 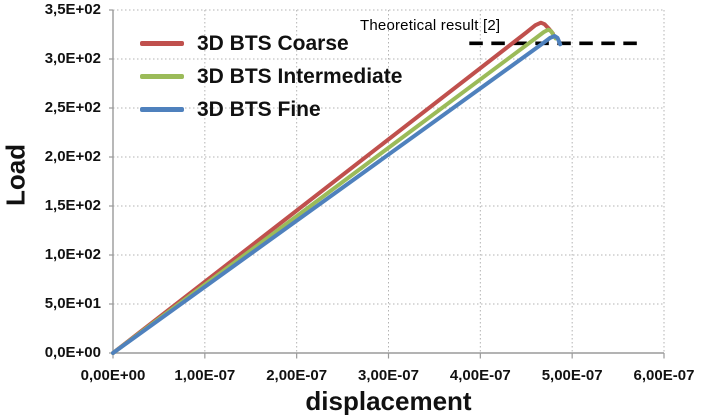 I want to click on legend-item-fine: 3D BTS Fine, so click(x=271, y=109).